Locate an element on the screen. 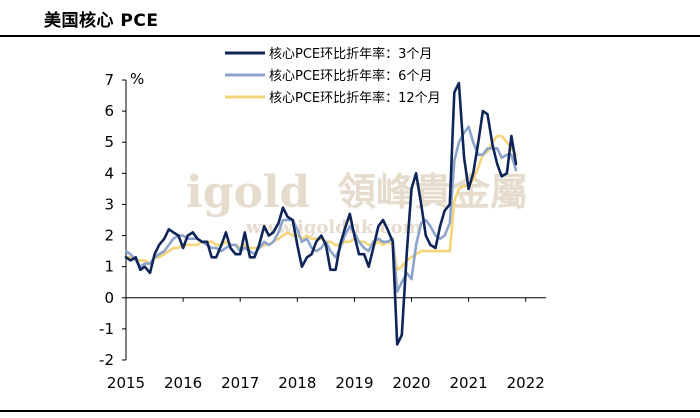  y-tick-label: 3 is located at coordinates (109, 204).